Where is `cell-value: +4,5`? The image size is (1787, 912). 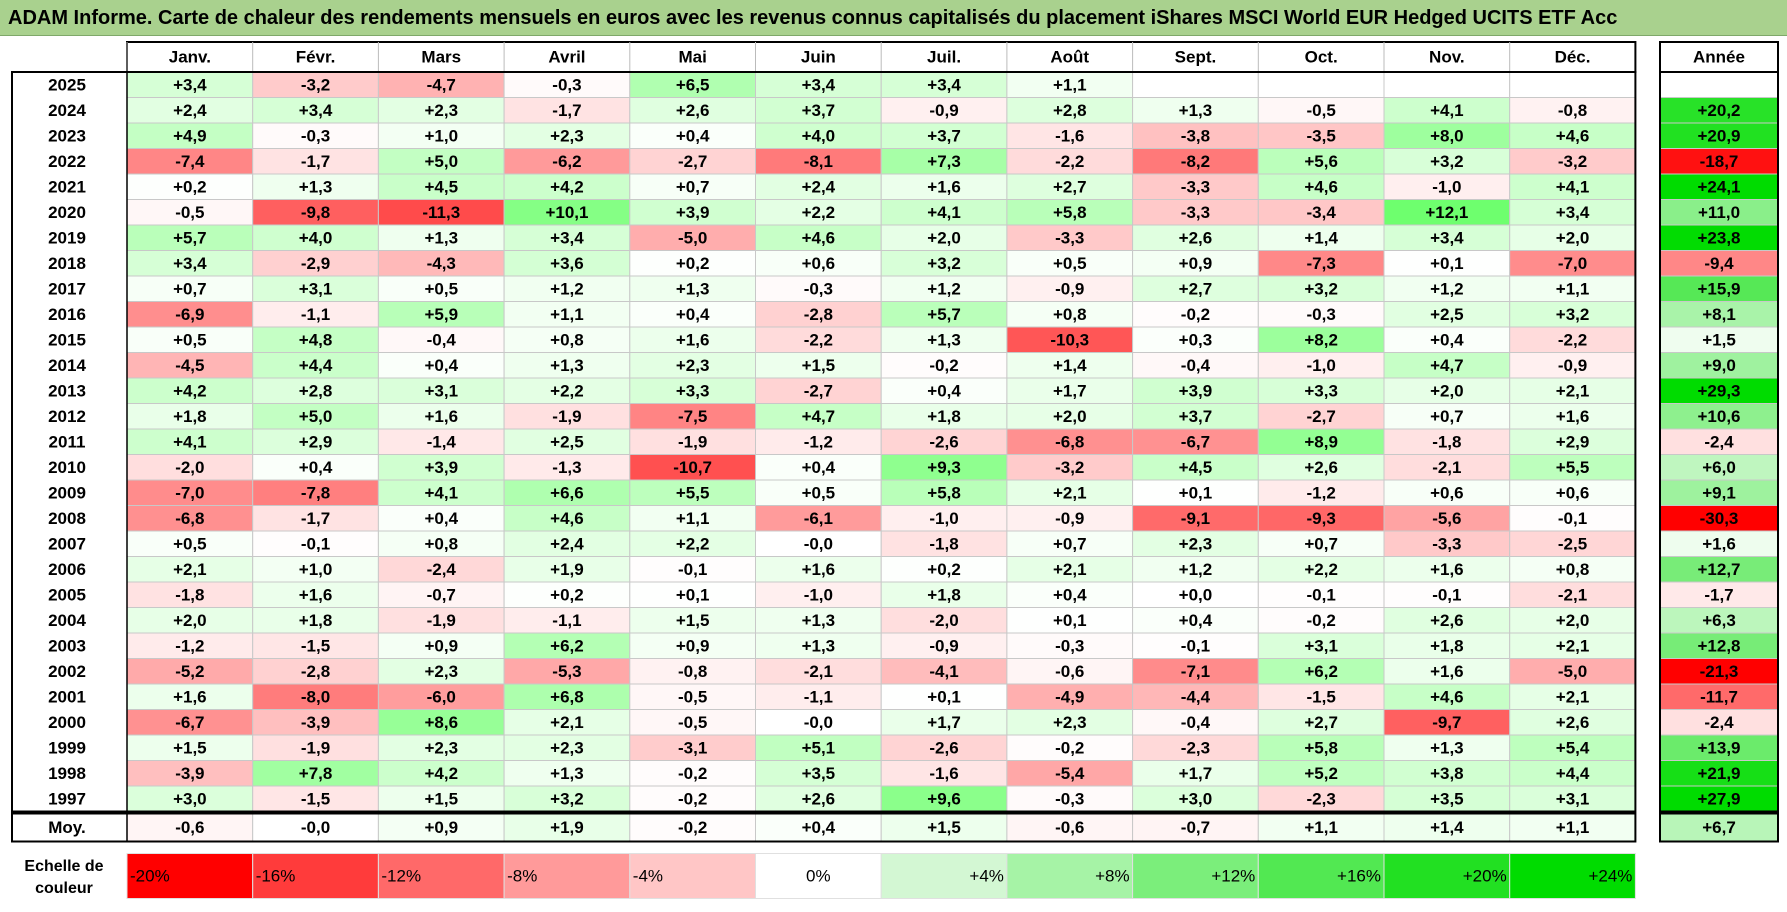 cell-value: +4,5 is located at coordinates (441, 186).